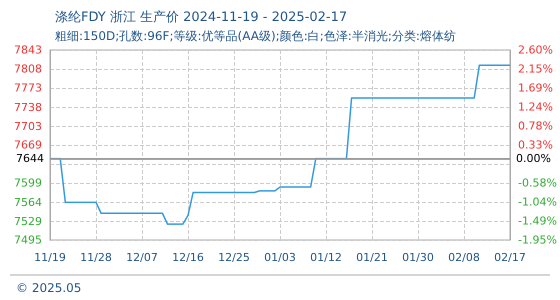  I want to click on x-tick-label: 01/30, so click(418, 257).